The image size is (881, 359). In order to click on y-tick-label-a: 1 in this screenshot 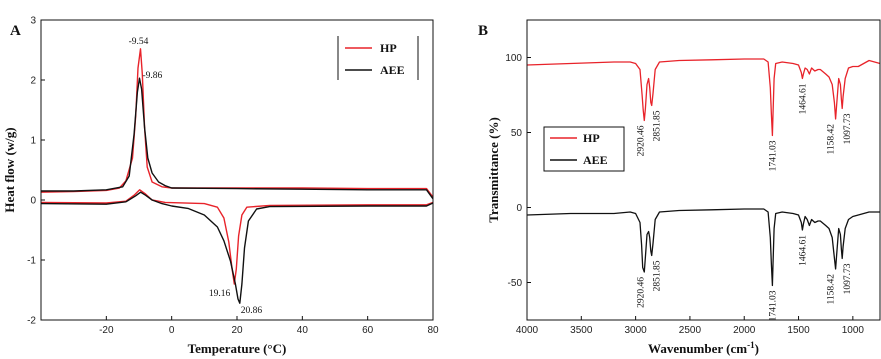, I will do `click(33, 141)`.